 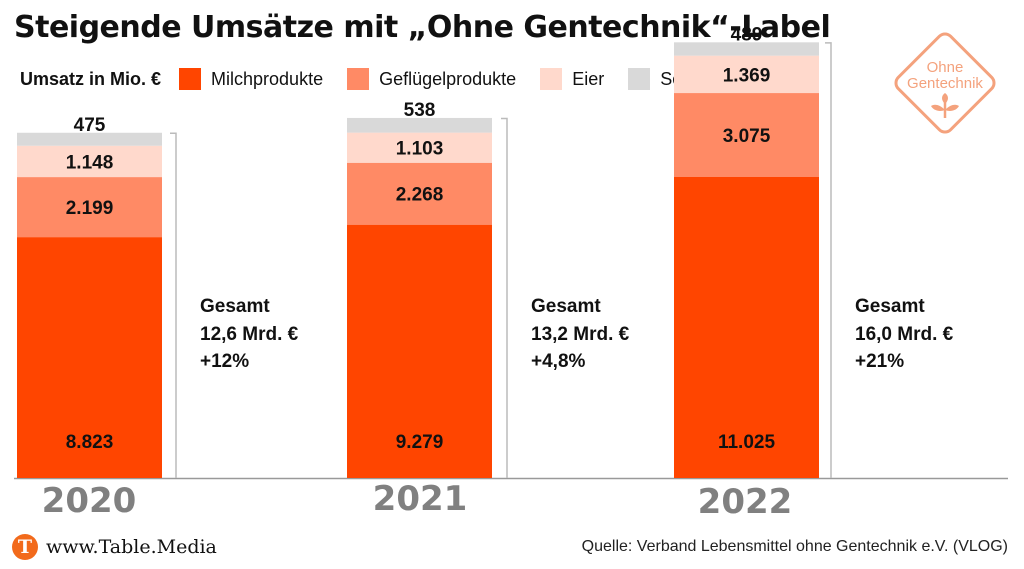 I want to click on data-label: 3.075, so click(x=747, y=136).